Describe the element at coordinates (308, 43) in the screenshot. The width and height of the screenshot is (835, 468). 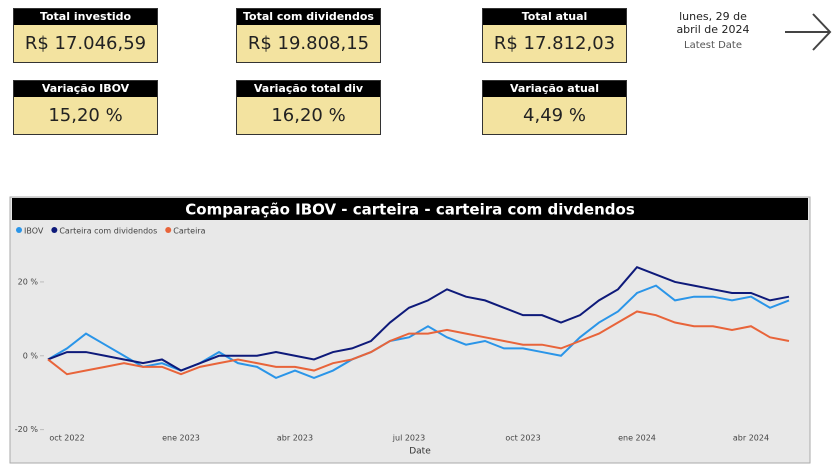
I see `card-value: R$ 19.808,15` at that location.